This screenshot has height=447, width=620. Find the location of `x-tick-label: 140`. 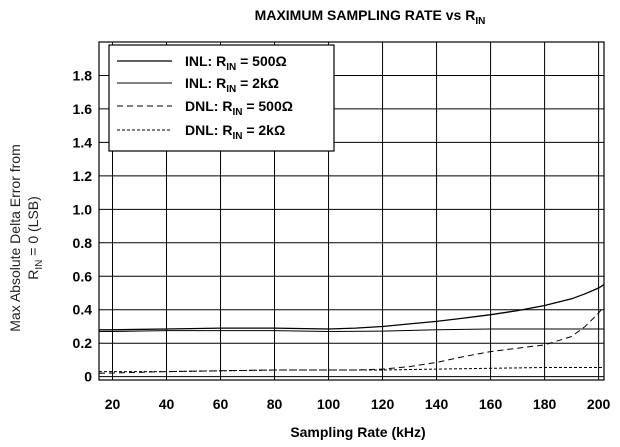

x-tick-label: 140 is located at coordinates (437, 404).